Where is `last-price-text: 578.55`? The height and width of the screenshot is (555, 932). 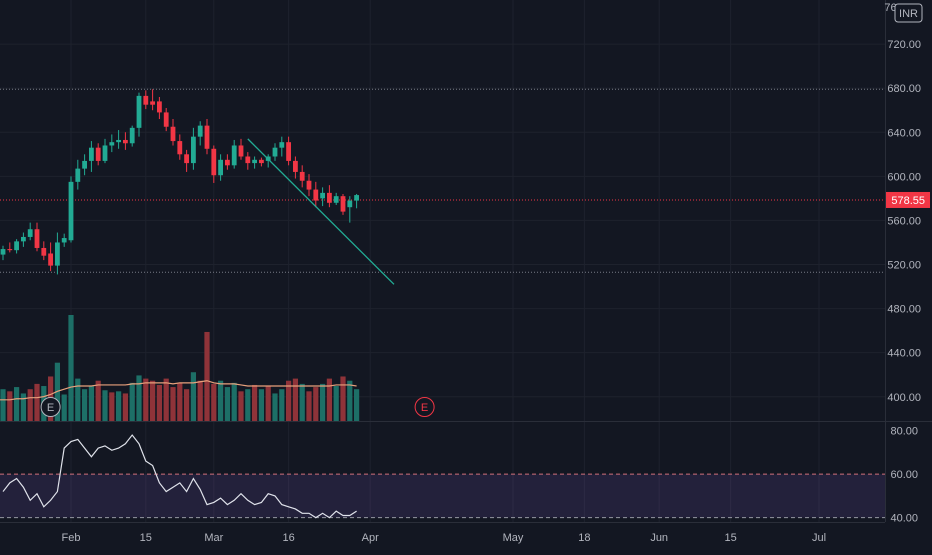 last-price-text: 578.55 is located at coordinates (908, 201).